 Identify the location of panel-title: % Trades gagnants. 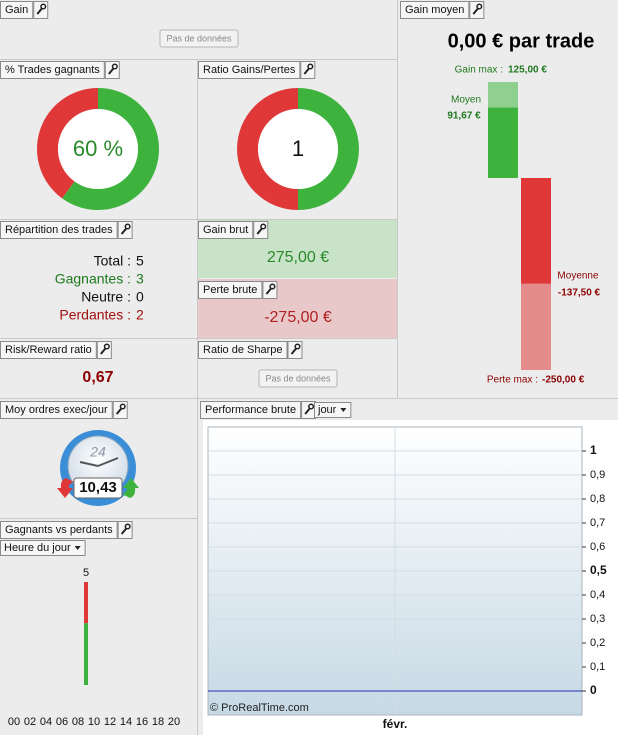
(52, 70).